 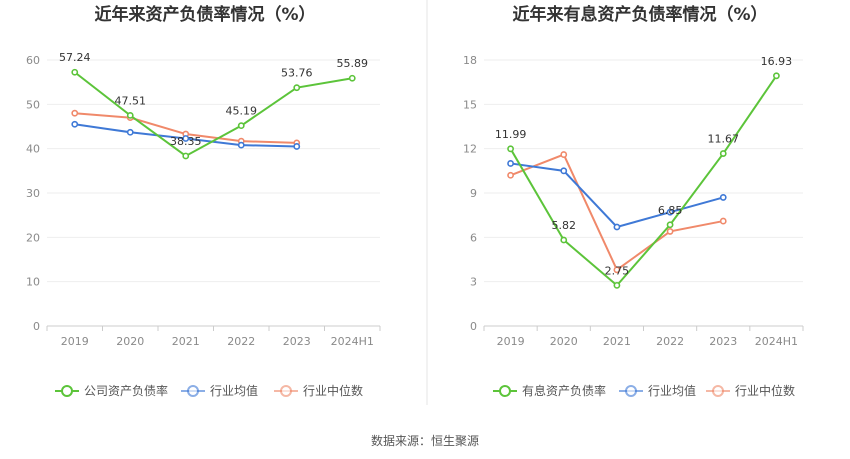 I want to click on y-tick-label: 10, so click(x=33, y=282).